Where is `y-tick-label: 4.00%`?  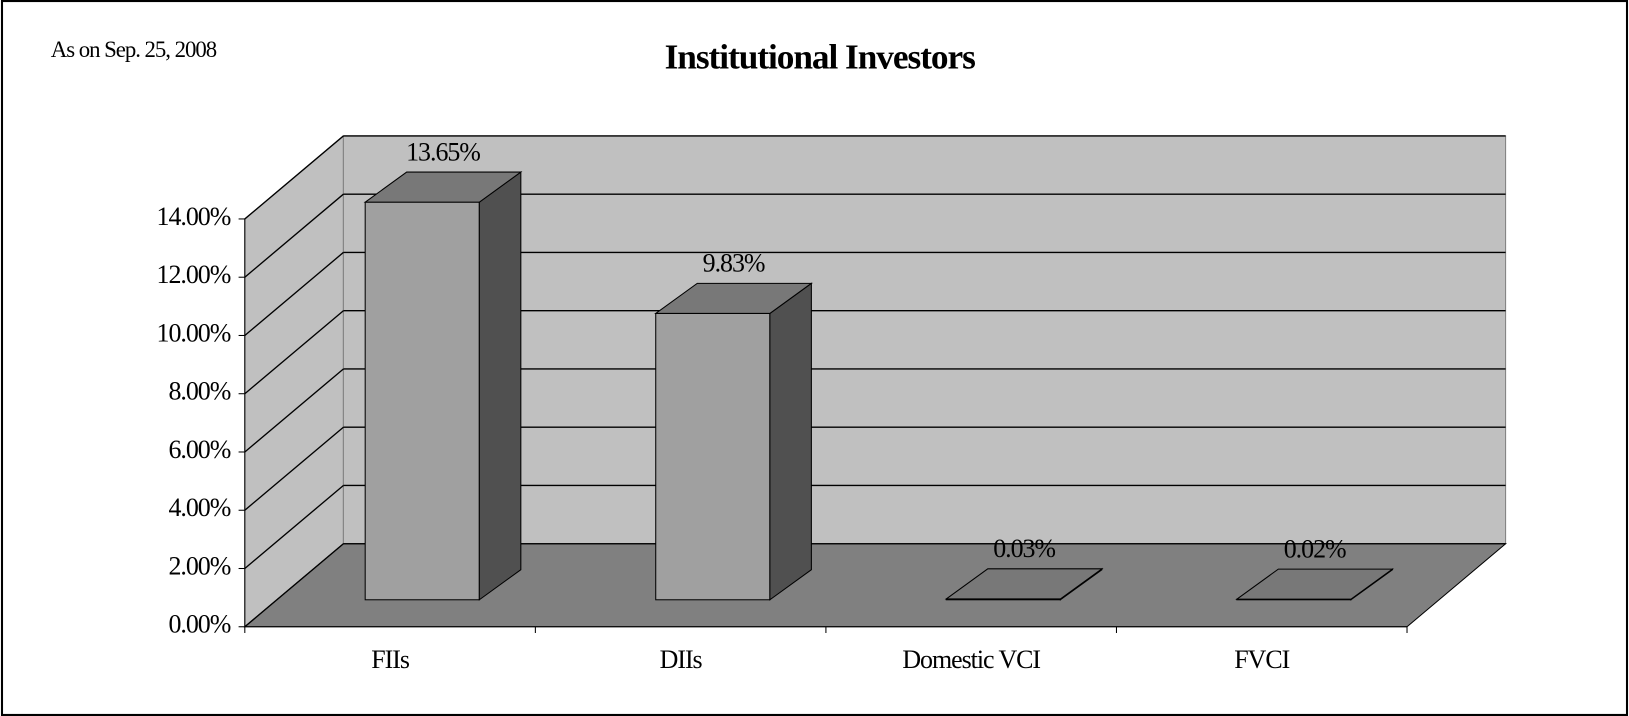 y-tick-label: 4.00% is located at coordinates (199, 507).